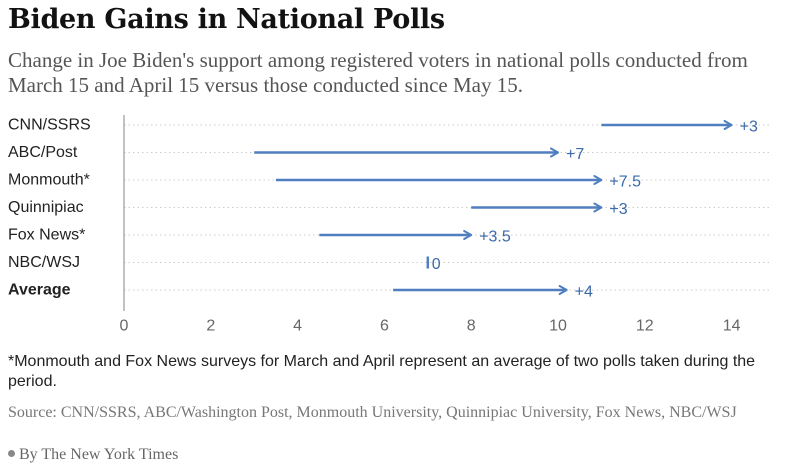 The height and width of the screenshot is (472, 800). I want to click on byline-text: By The New York Times, so click(99, 454).